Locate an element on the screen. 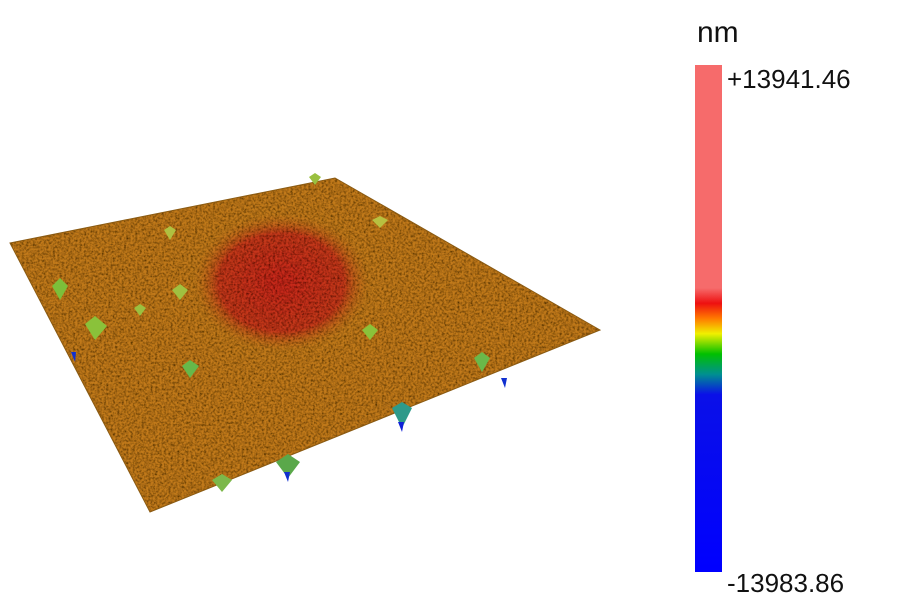  unit-label: nm is located at coordinates (718, 32).